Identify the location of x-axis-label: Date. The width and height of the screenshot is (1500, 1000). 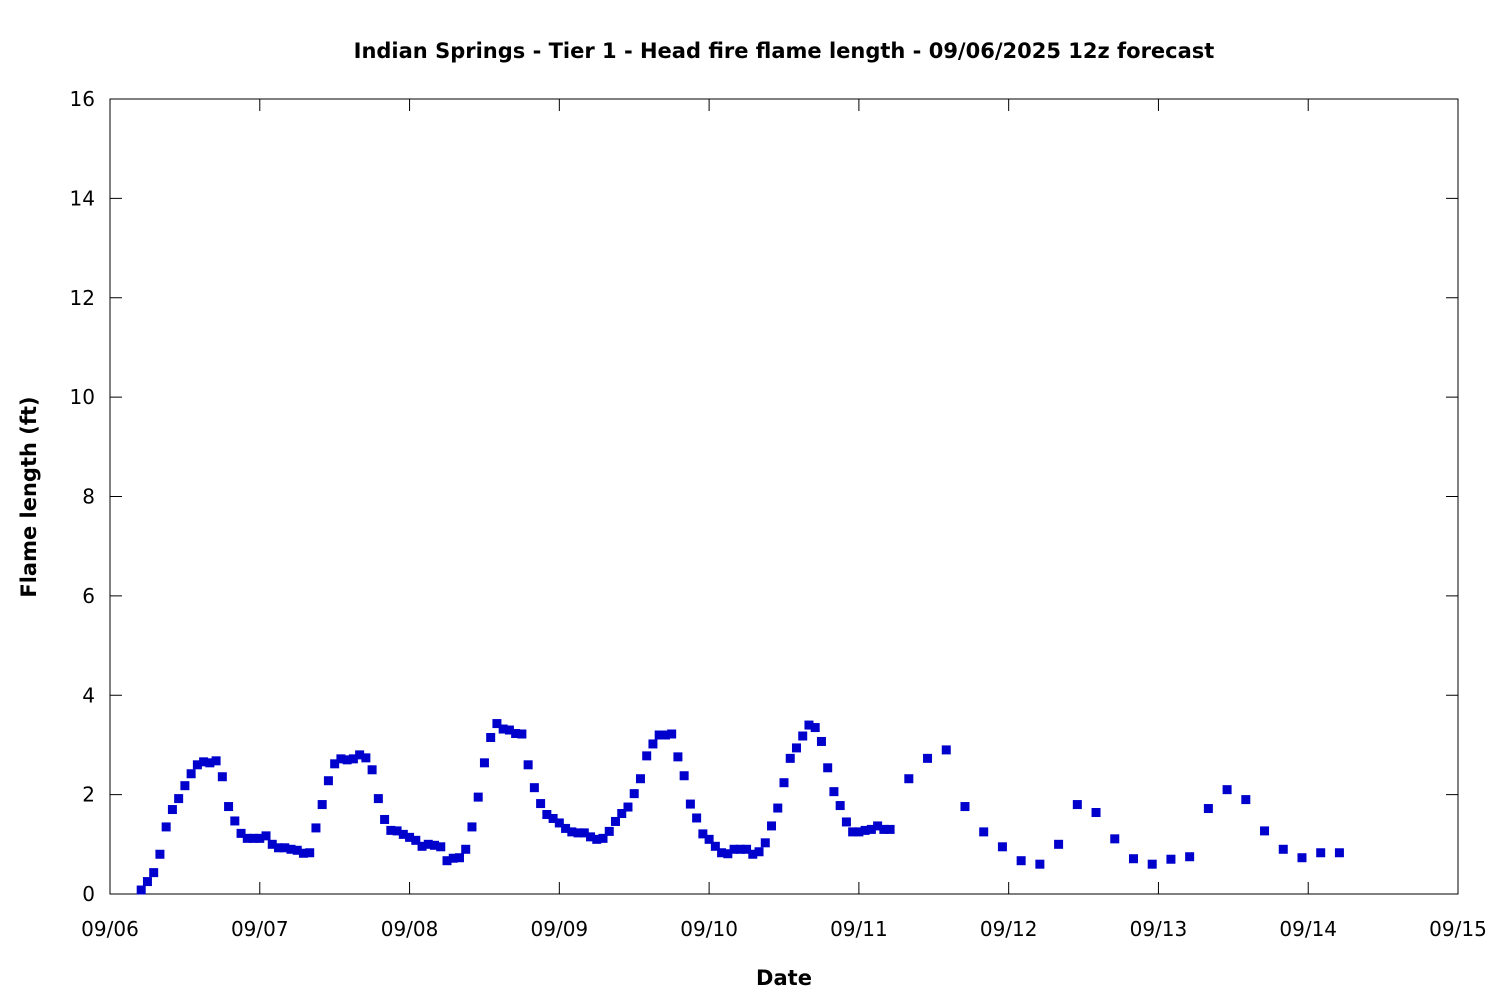
(784, 978).